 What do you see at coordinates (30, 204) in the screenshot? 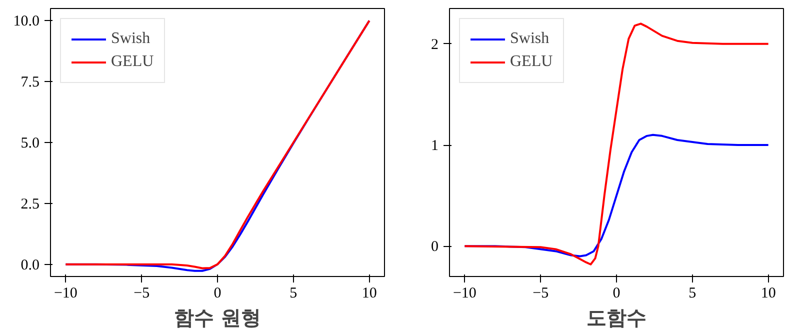
I see `y-tick-label: 2.5` at bounding box center [30, 204].